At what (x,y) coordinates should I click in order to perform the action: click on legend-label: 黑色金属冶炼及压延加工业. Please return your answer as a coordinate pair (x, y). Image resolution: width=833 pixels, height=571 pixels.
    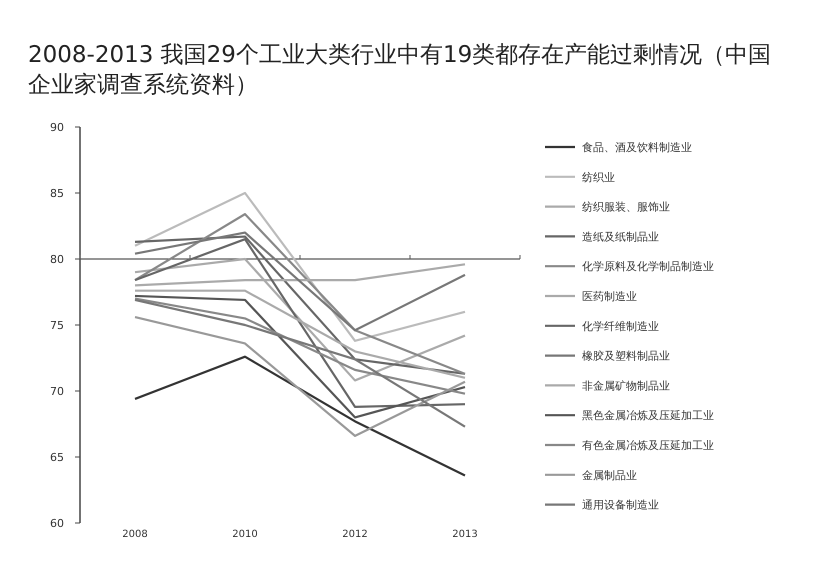
    Looking at the image, I should click on (648, 415).